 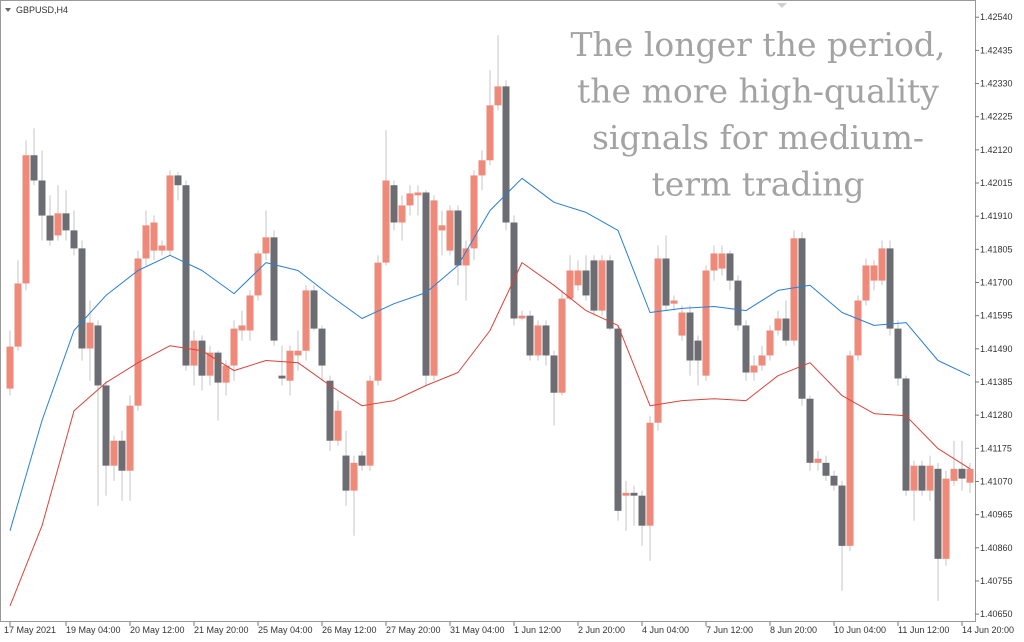 What do you see at coordinates (996, 316) in the screenshot?
I see `y-tick-label: 1.41595` at bounding box center [996, 316].